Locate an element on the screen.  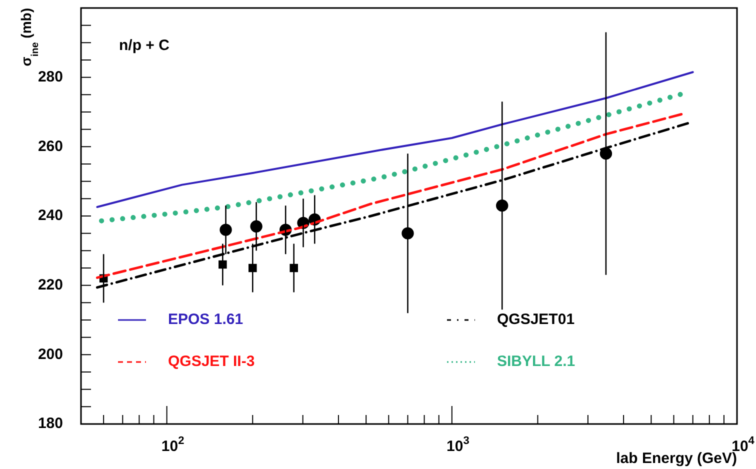
y-axis-title: σine (mb) is located at coordinates (29, 37).